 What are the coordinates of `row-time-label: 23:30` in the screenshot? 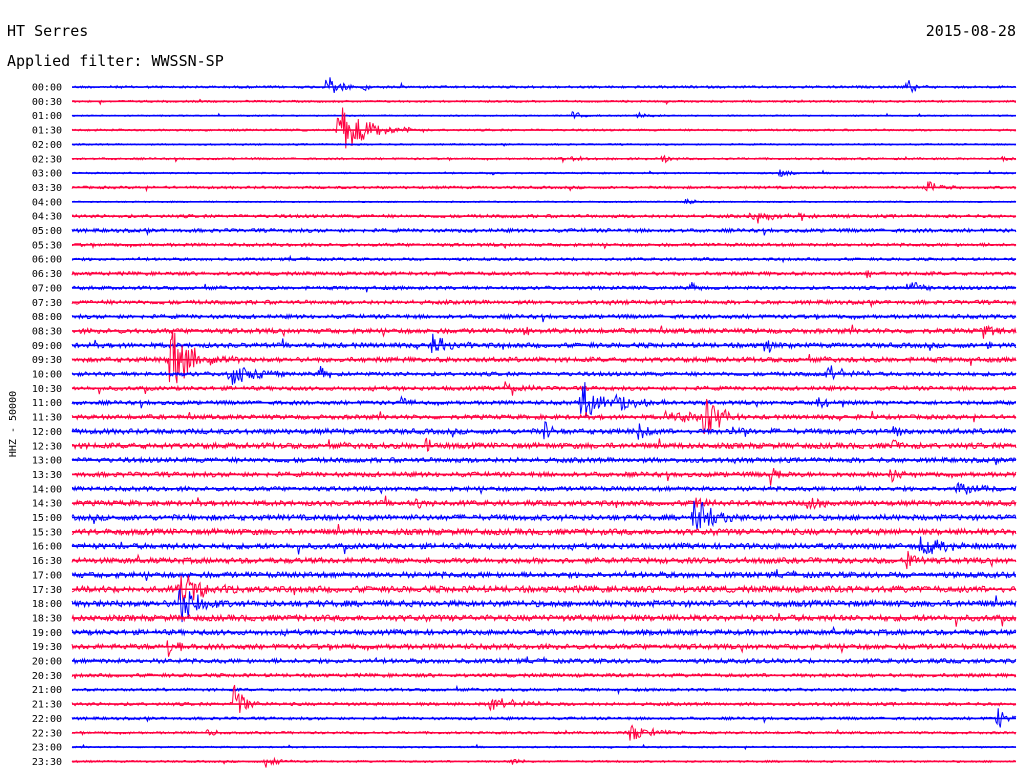 It's located at (47, 762).